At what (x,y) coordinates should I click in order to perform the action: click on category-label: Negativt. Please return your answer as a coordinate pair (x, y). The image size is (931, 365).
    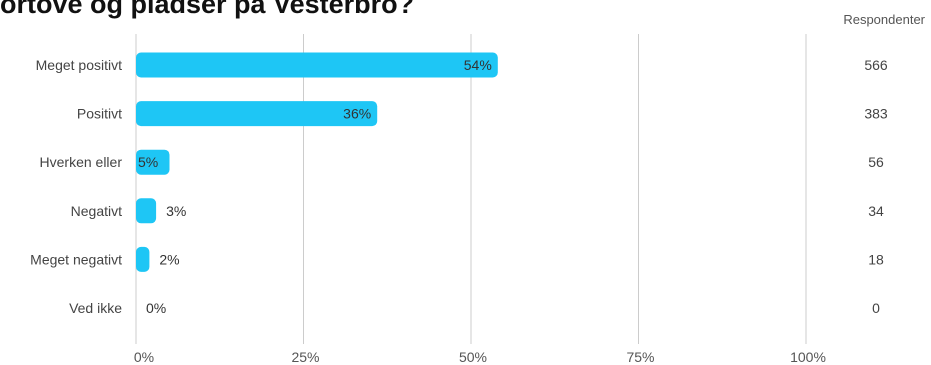
    Looking at the image, I should click on (96, 211).